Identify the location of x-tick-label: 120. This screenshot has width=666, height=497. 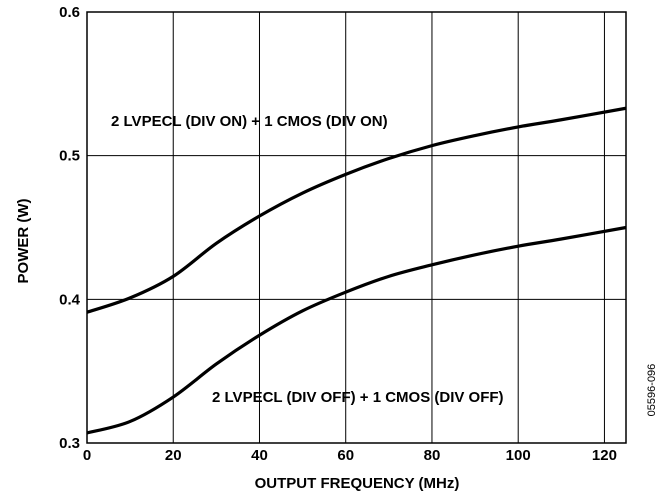
(604, 455).